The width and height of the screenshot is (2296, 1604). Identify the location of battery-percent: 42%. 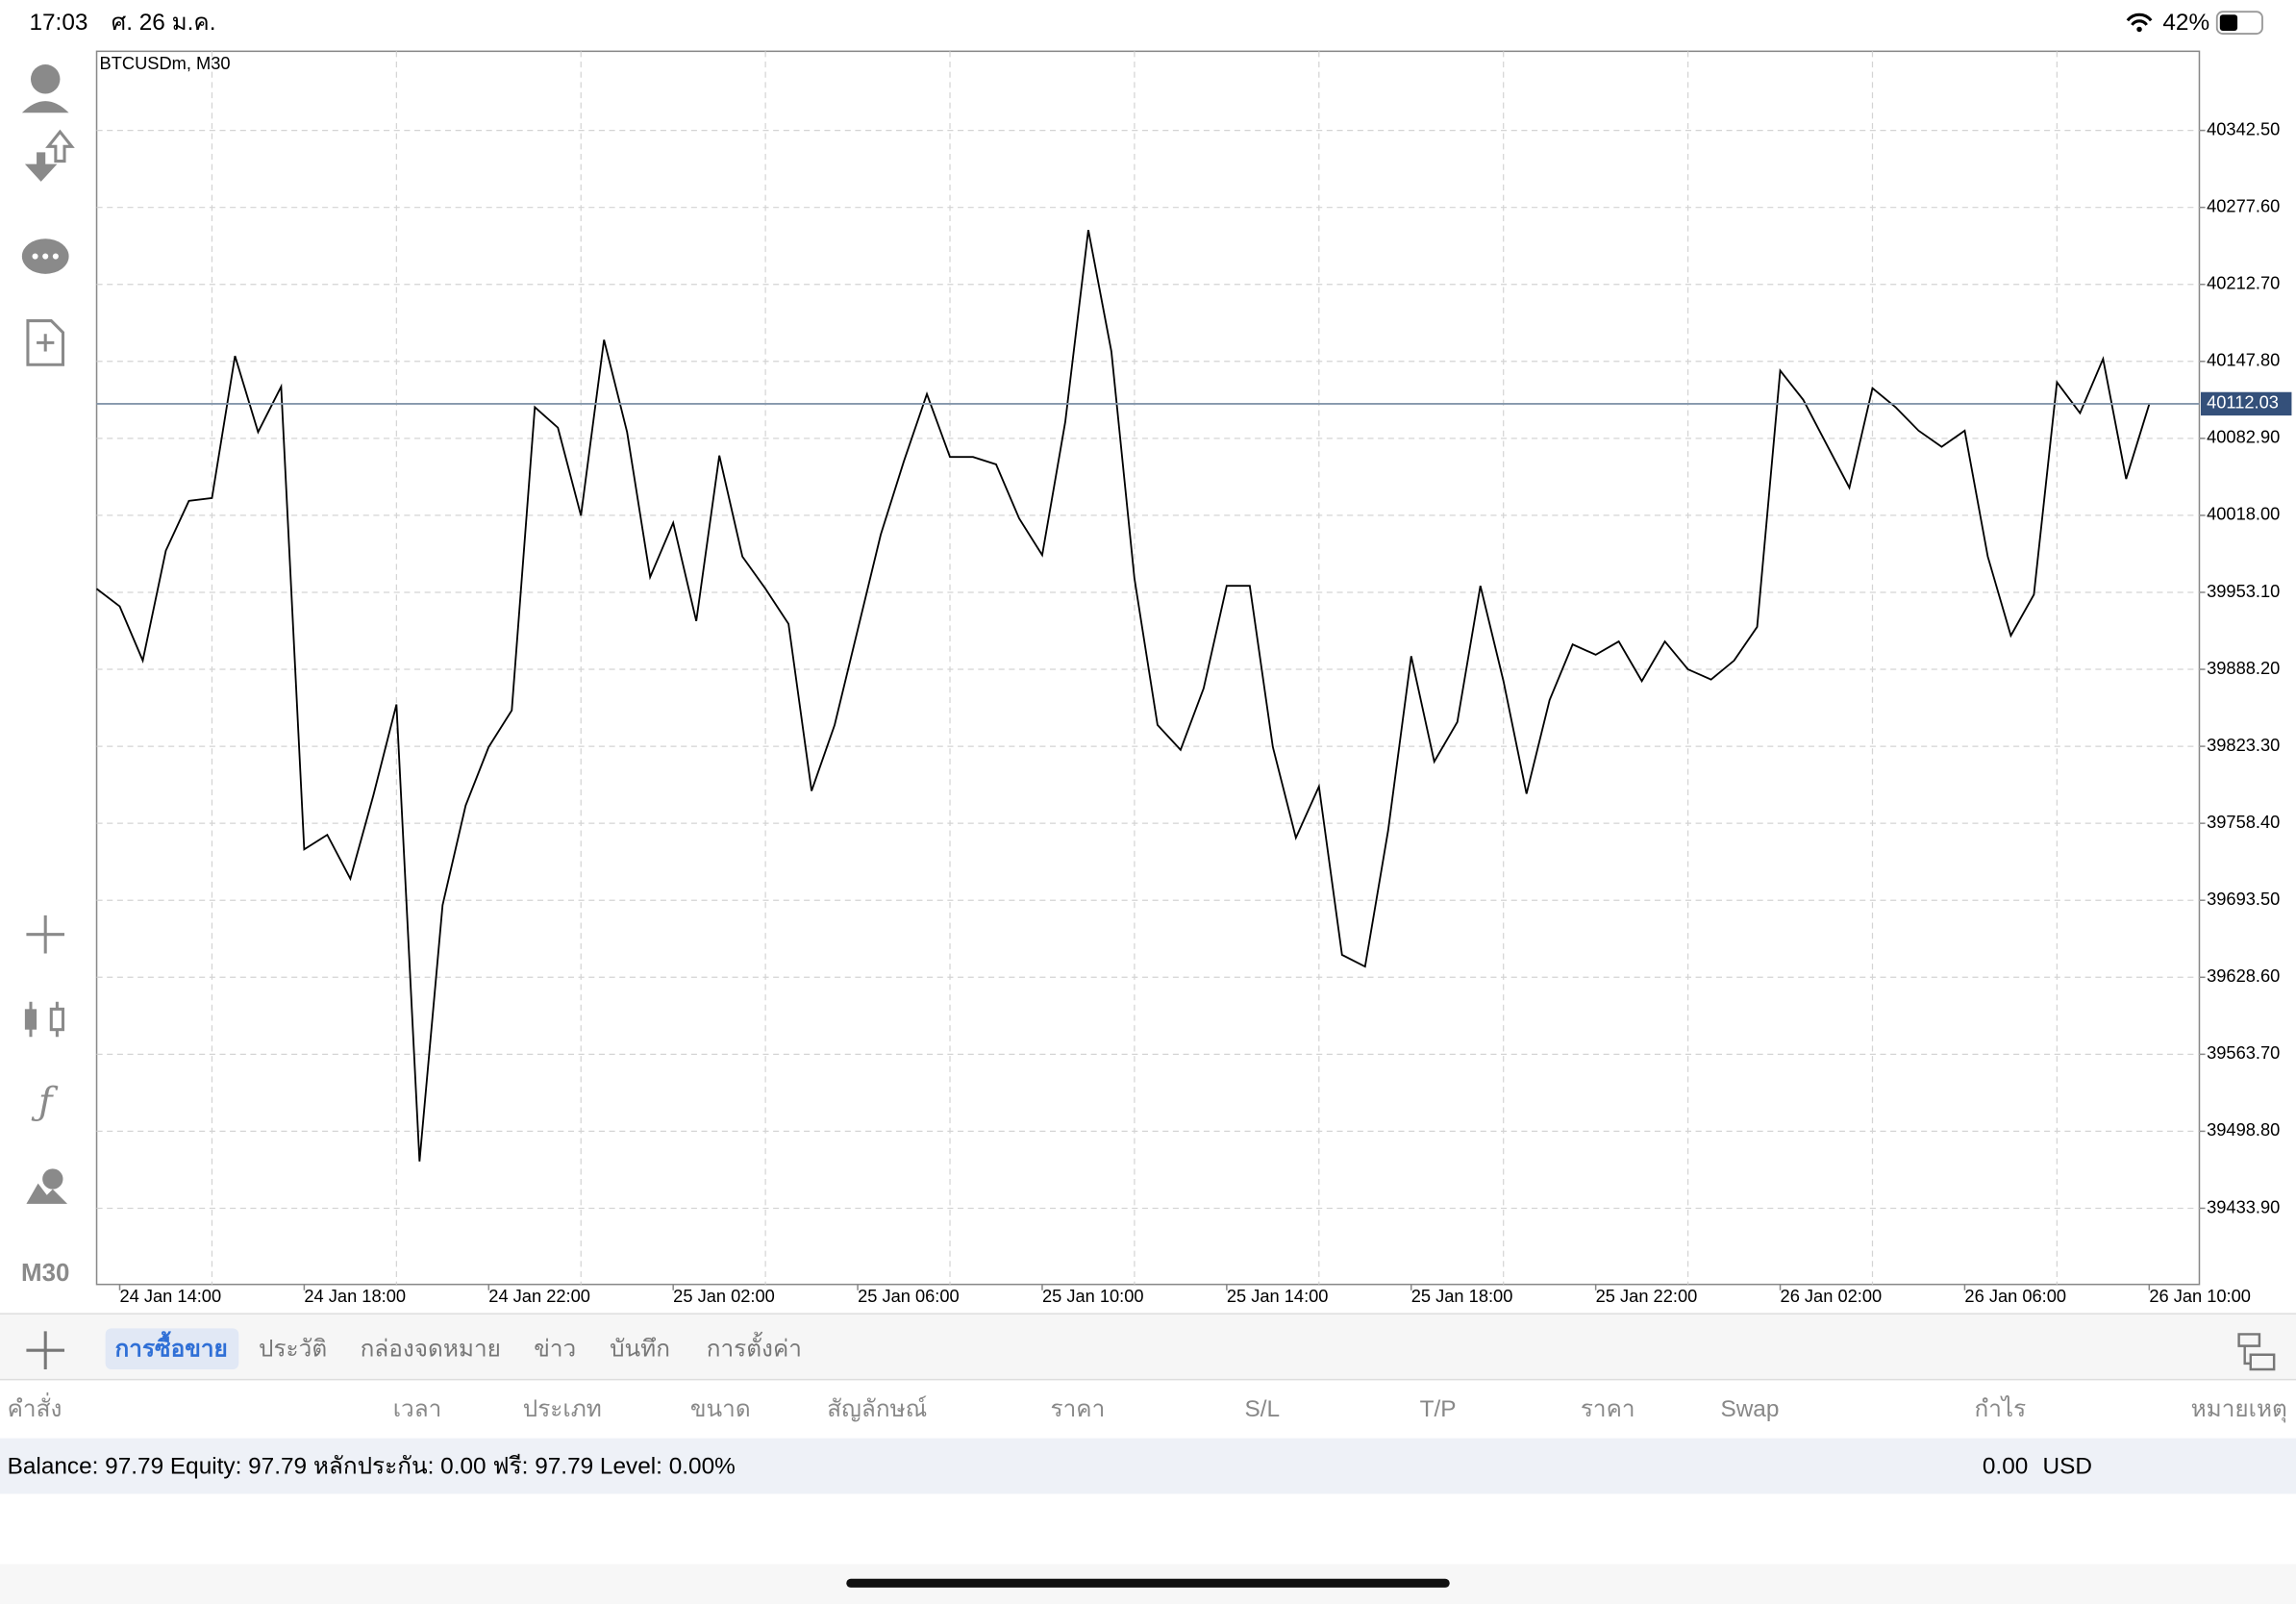
(2185, 23).